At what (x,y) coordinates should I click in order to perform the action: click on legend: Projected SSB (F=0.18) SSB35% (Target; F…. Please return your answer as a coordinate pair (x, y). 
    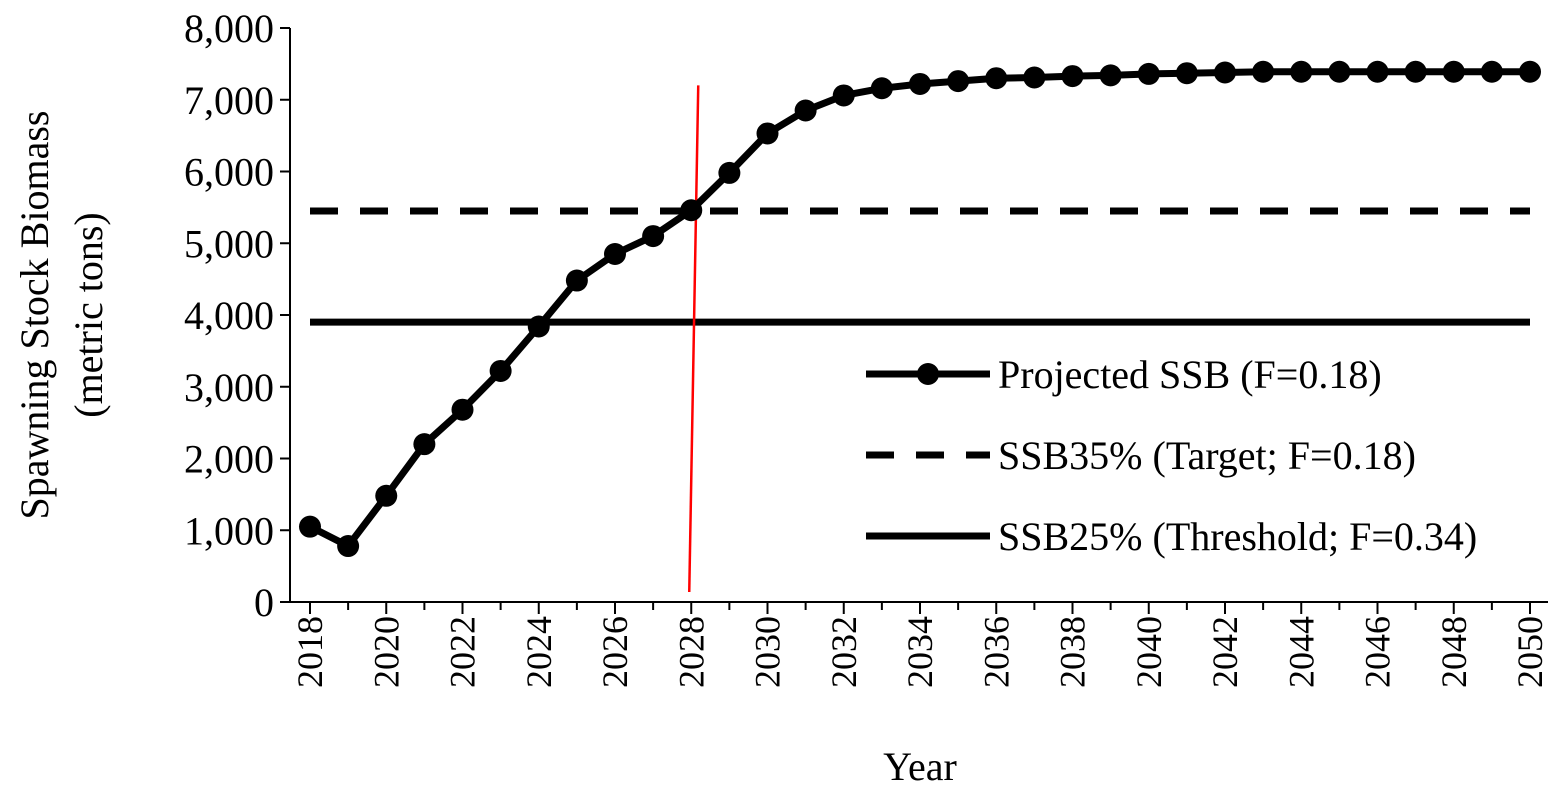
    Looking at the image, I should click on (1171, 455).